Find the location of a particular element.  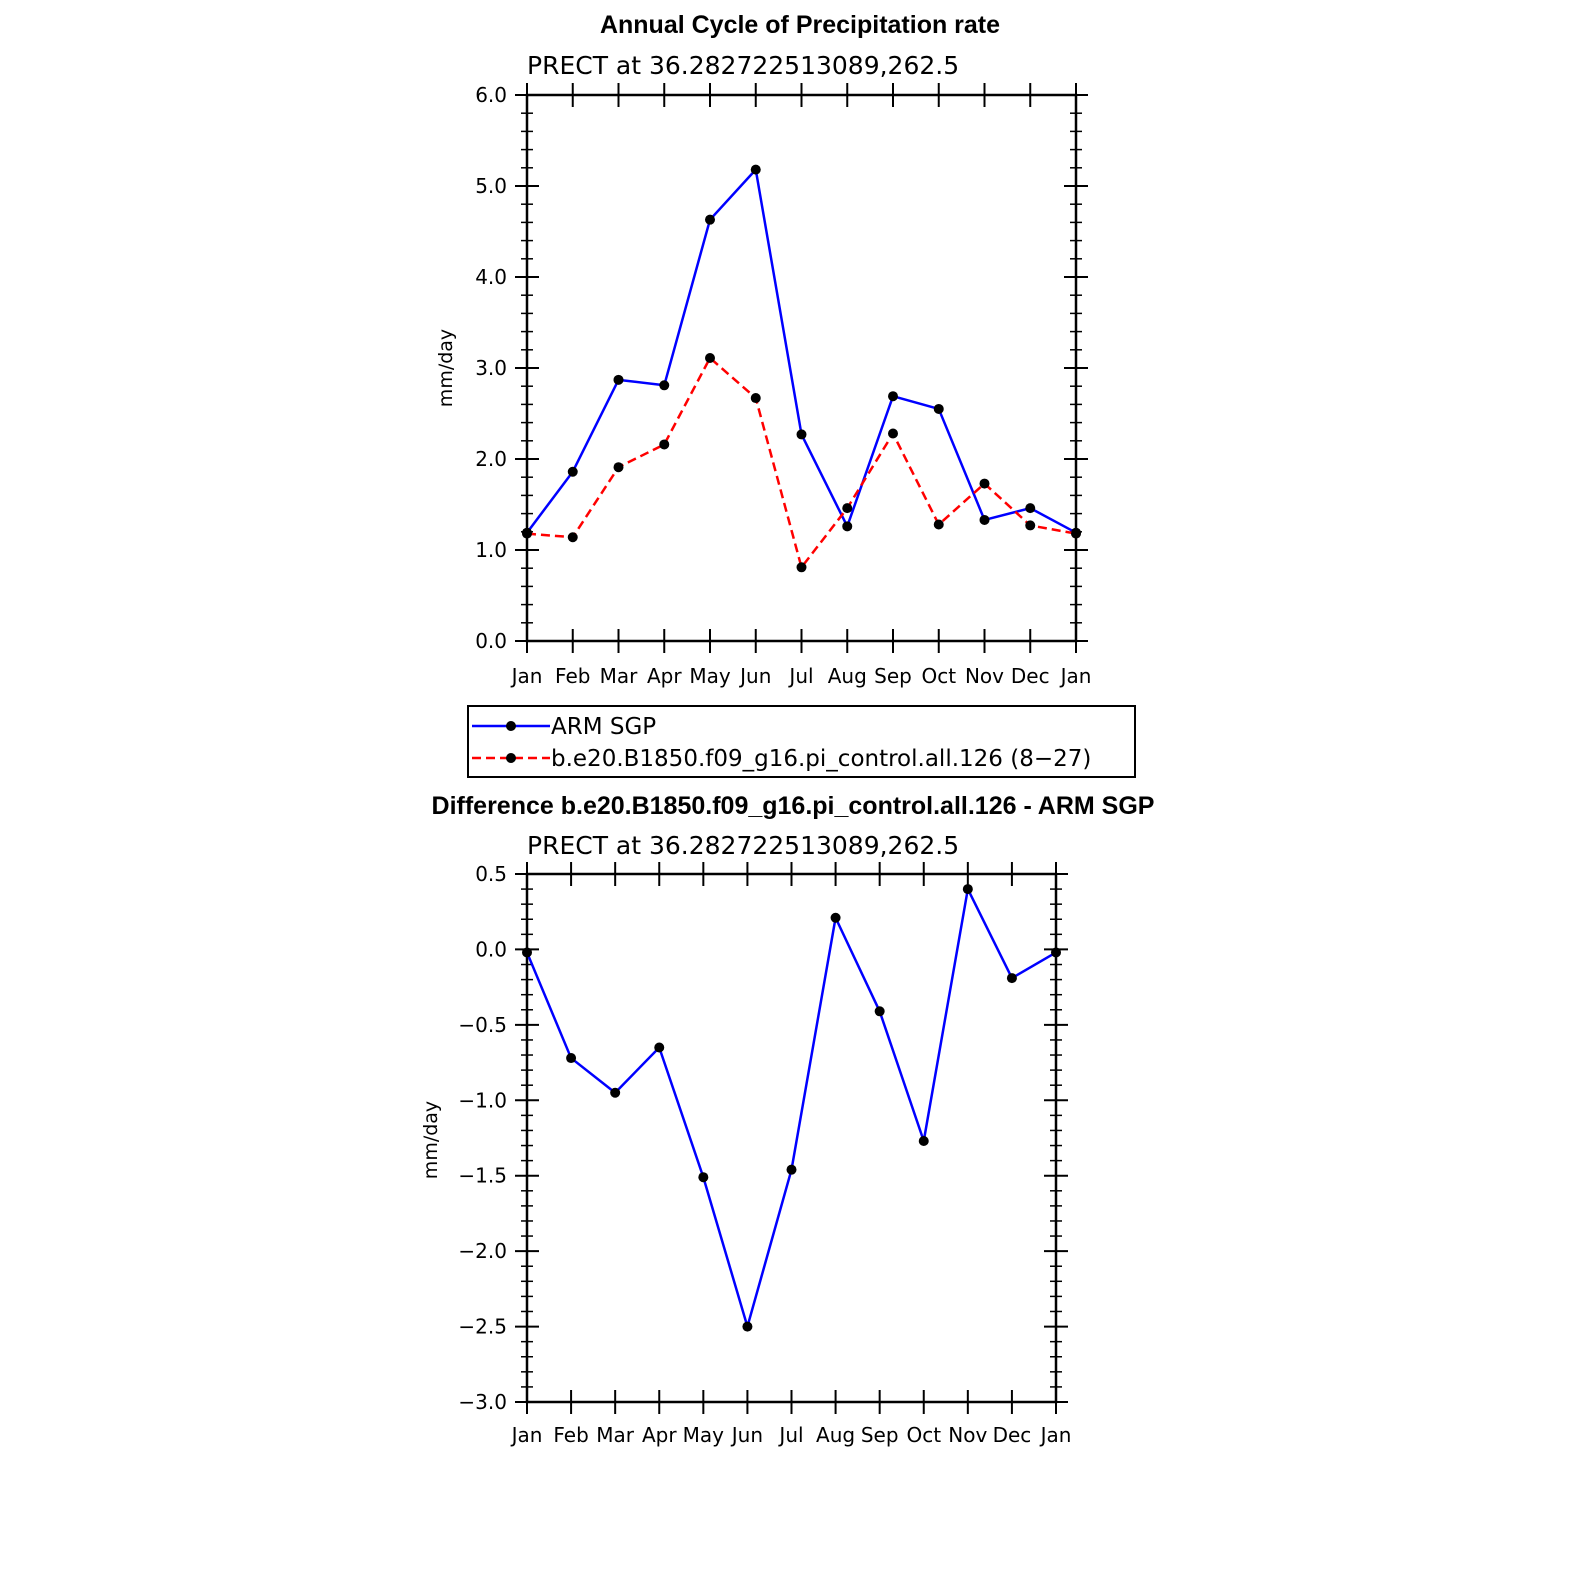

chart1-ytick-label: 0.0 is located at coordinates (491, 641).